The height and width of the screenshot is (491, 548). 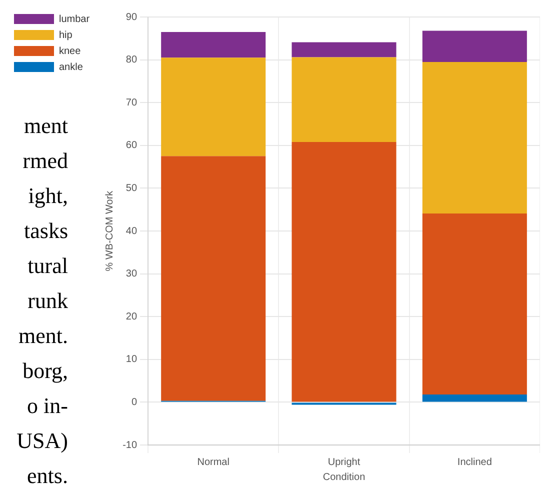 What do you see at coordinates (132, 360) in the screenshot?
I see `y-tick-label: 10` at bounding box center [132, 360].